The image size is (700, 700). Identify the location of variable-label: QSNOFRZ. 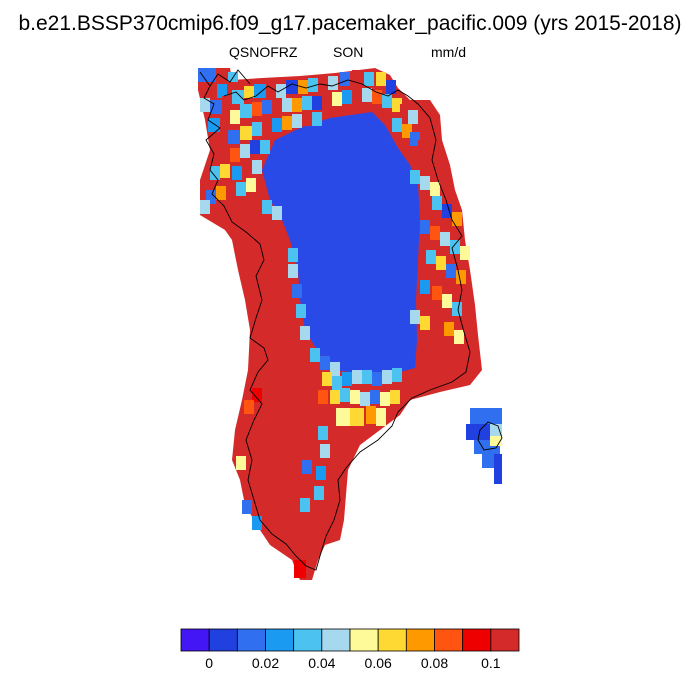
(263, 52).